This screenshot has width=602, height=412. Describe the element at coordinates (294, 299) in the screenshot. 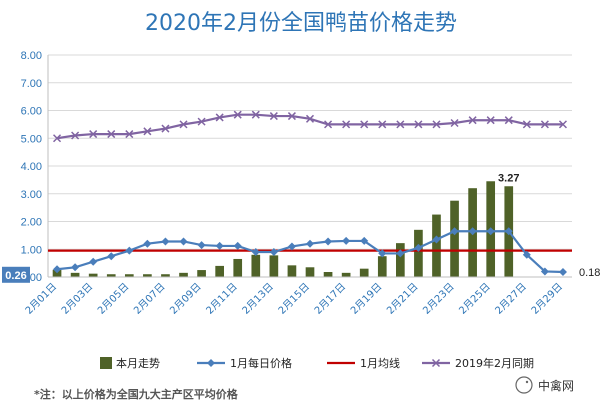

I see `x-tick-label: 2月15日` at that location.